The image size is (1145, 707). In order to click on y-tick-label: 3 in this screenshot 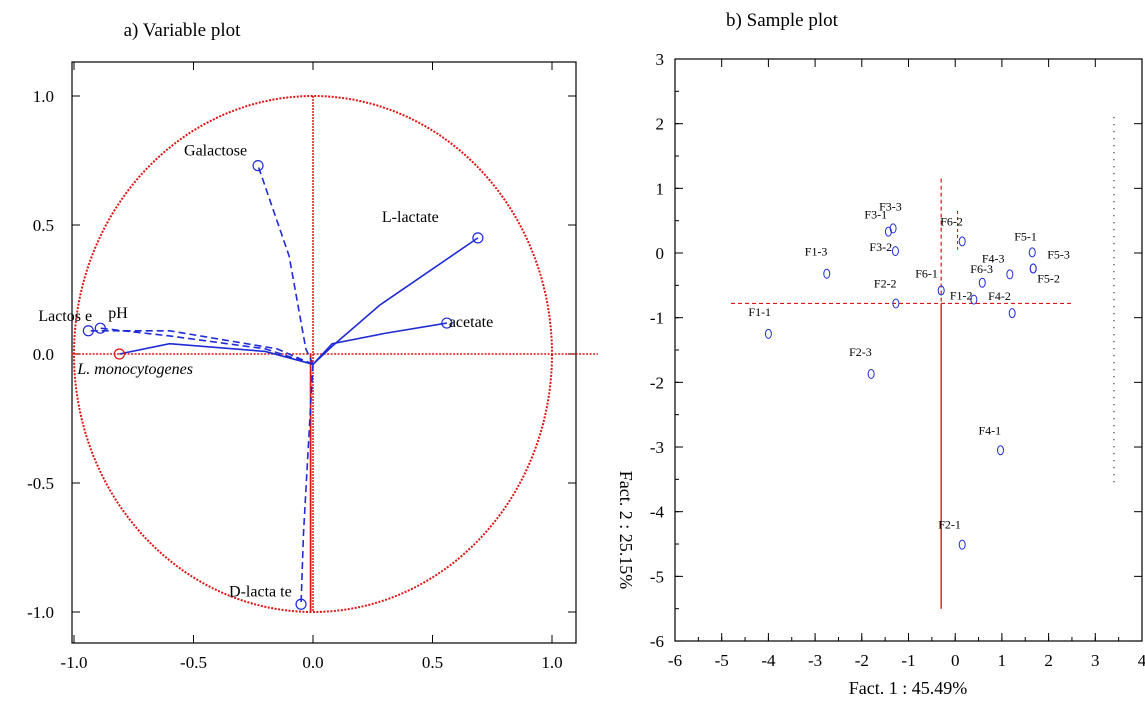, I will do `click(660, 59)`.